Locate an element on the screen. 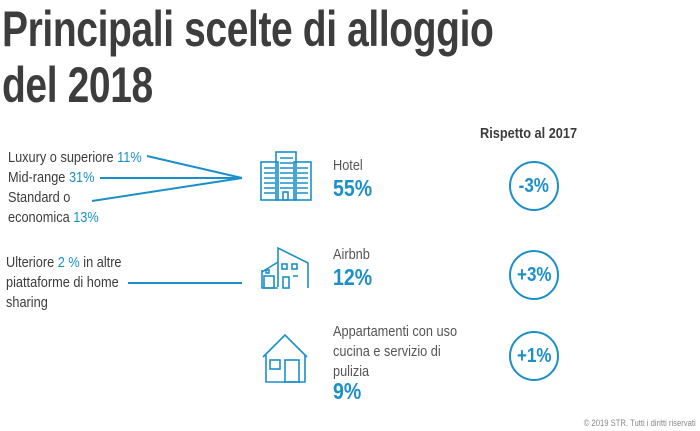 This screenshot has height=431, width=700. category-name-apartments-1: Appartamenti con uso is located at coordinates (395, 331).